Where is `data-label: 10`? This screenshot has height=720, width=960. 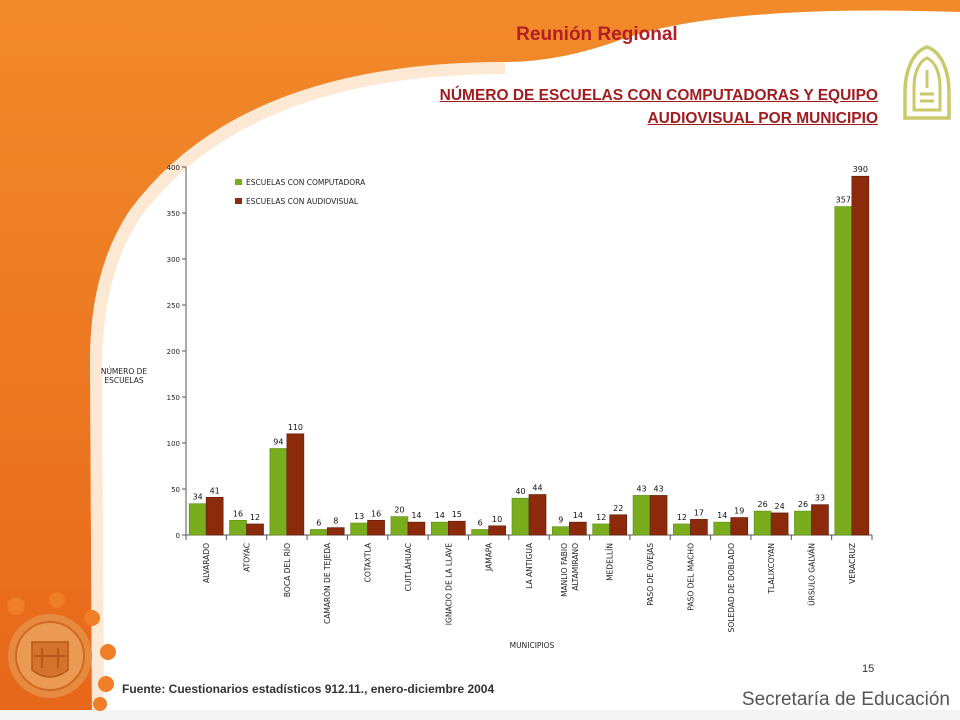
data-label: 10 is located at coordinates (497, 519).